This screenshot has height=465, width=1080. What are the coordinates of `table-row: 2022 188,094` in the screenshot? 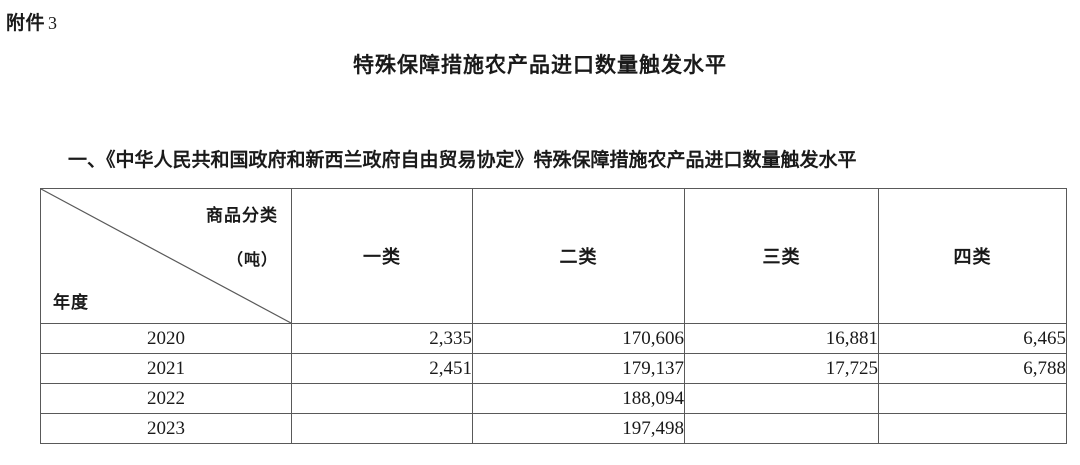 It's located at (553, 398).